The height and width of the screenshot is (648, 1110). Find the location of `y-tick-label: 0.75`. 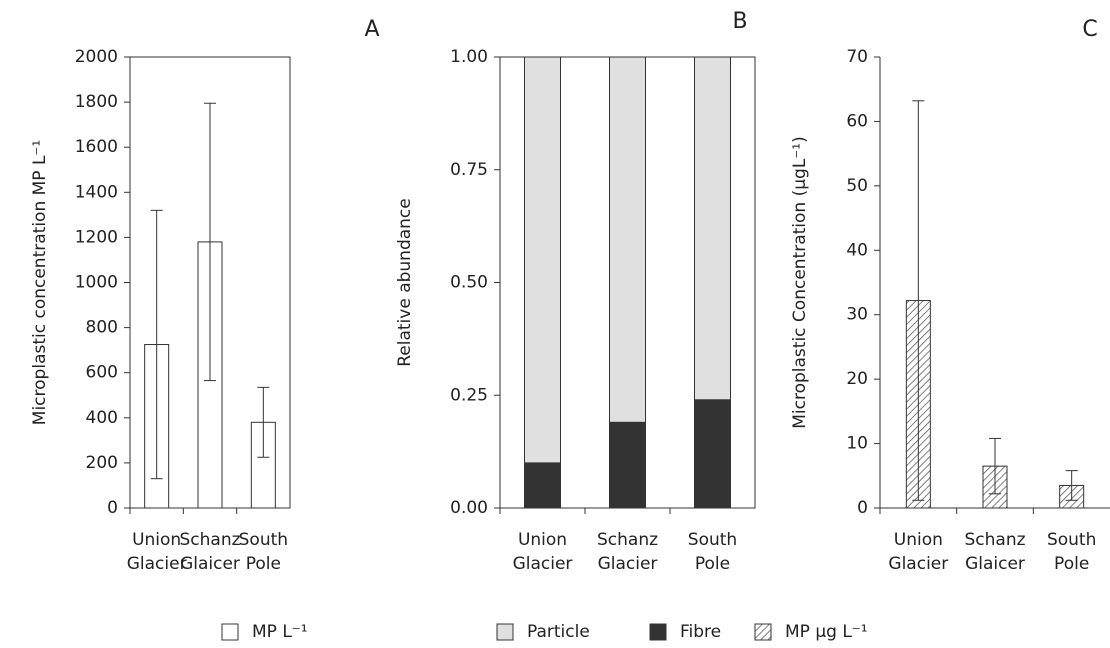

y-tick-label: 0.75 is located at coordinates (469, 170).